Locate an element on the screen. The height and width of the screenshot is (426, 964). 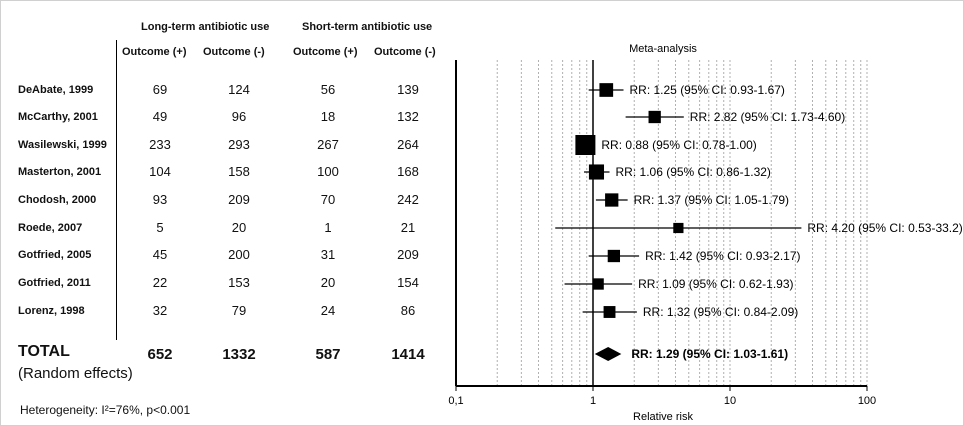
table-cell: 24 is located at coordinates (328, 310).